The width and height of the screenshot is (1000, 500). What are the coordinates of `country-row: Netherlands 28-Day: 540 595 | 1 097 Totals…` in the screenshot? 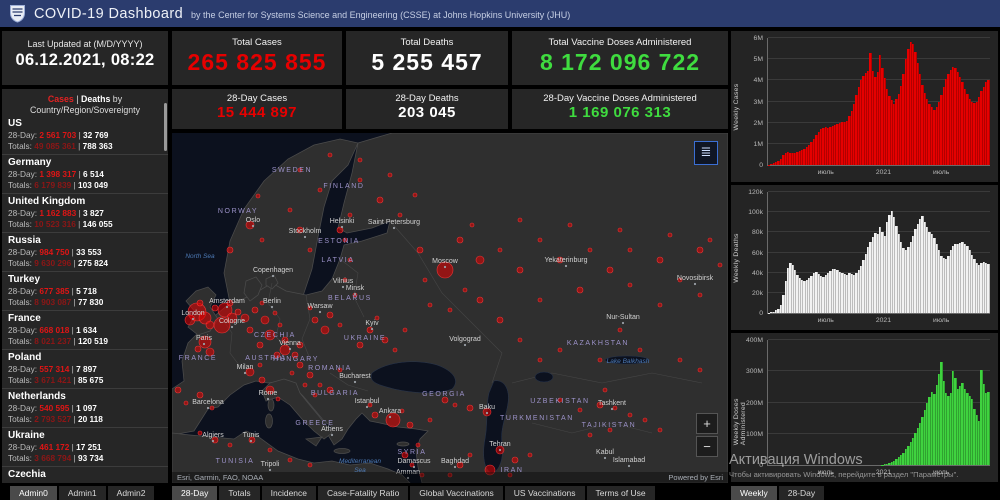 It's located at (85, 407).